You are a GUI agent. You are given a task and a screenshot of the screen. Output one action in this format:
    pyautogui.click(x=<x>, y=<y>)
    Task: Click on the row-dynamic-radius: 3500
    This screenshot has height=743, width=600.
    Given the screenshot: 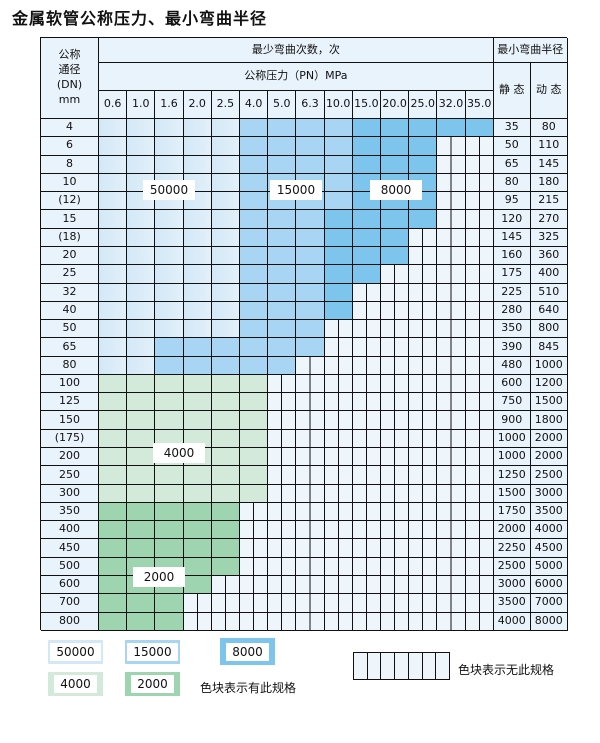 What is the action you would take?
    pyautogui.click(x=549, y=512)
    